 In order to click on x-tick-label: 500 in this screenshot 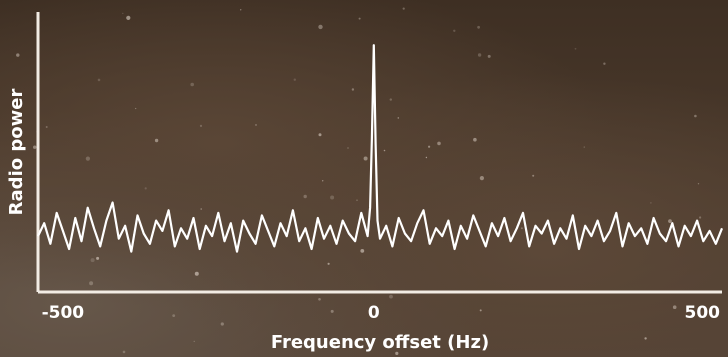, I will do `click(703, 313)`.